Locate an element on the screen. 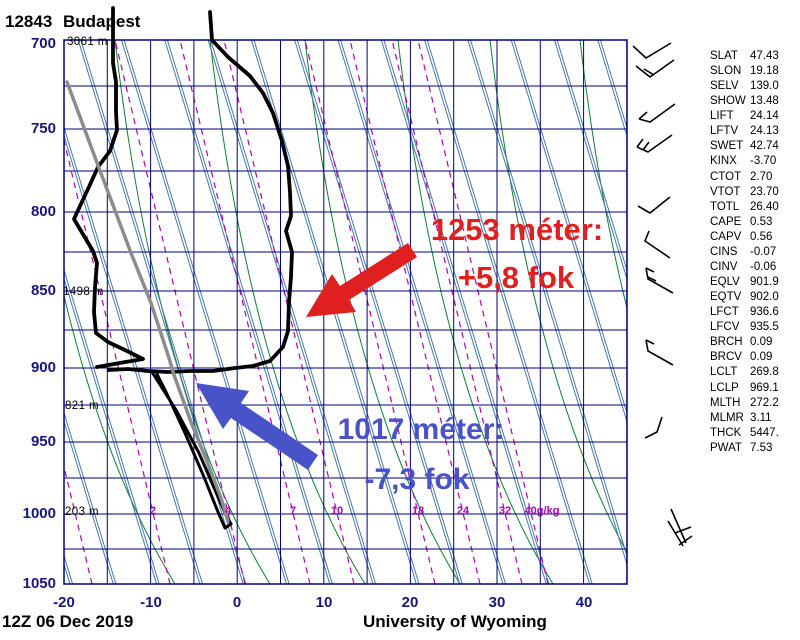  index-row-CAPV: CAPV 0.56 is located at coordinates (741, 237).